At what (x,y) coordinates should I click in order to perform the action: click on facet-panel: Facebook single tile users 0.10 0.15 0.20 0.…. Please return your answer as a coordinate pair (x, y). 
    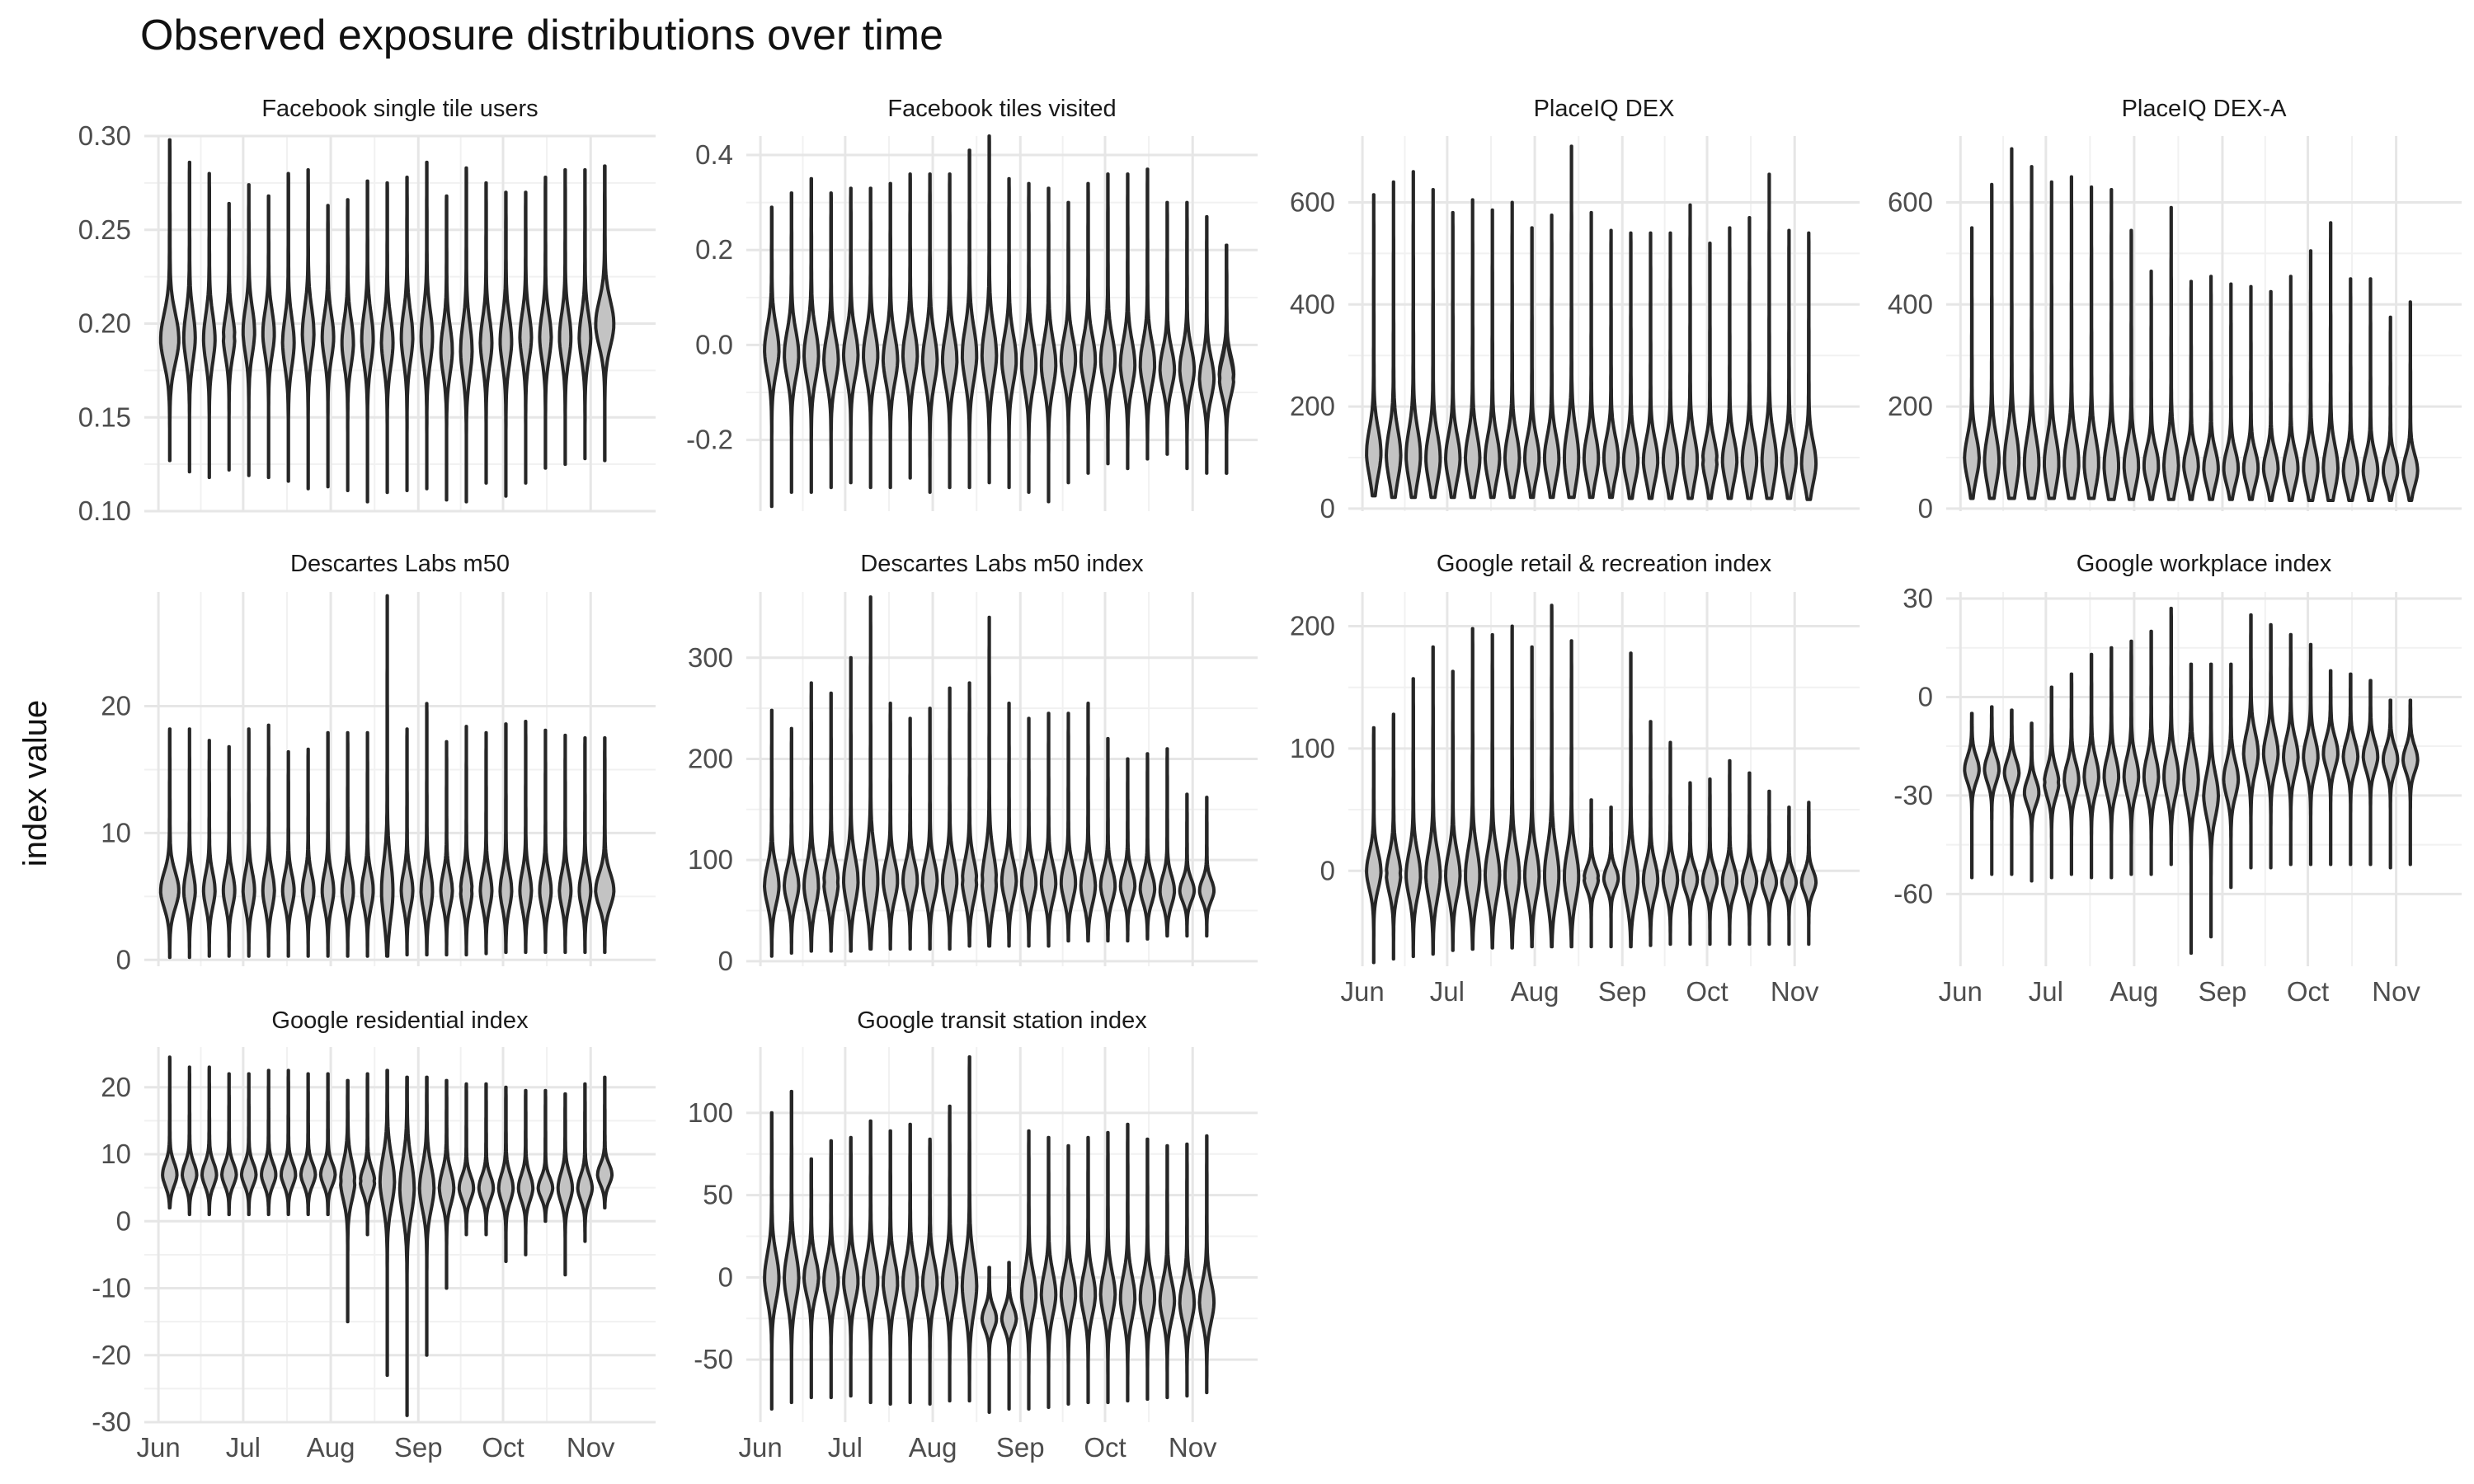
    Looking at the image, I should click on (367, 311).